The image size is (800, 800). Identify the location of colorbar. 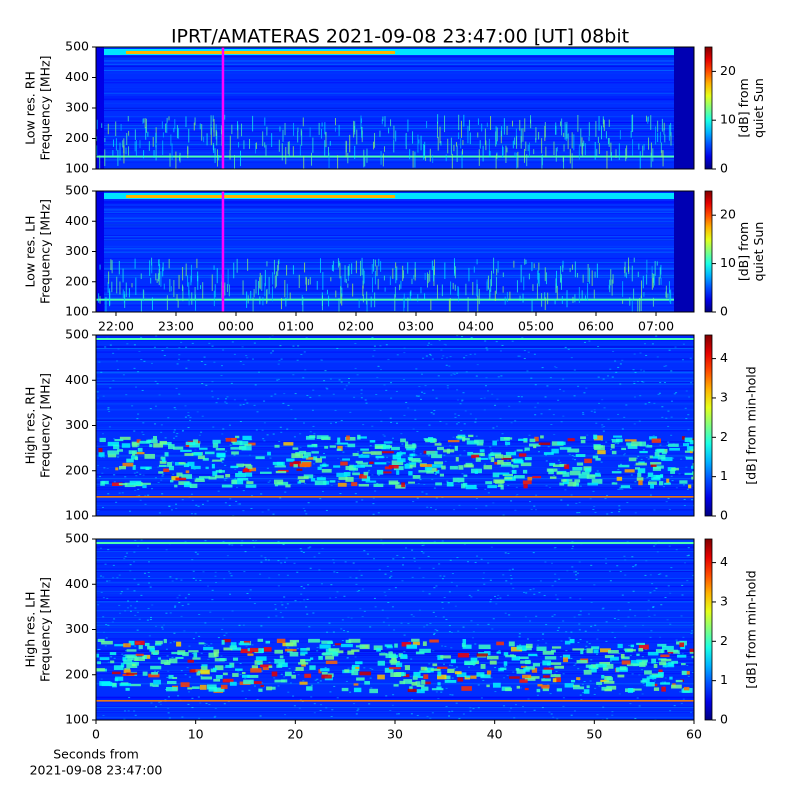
(708, 251).